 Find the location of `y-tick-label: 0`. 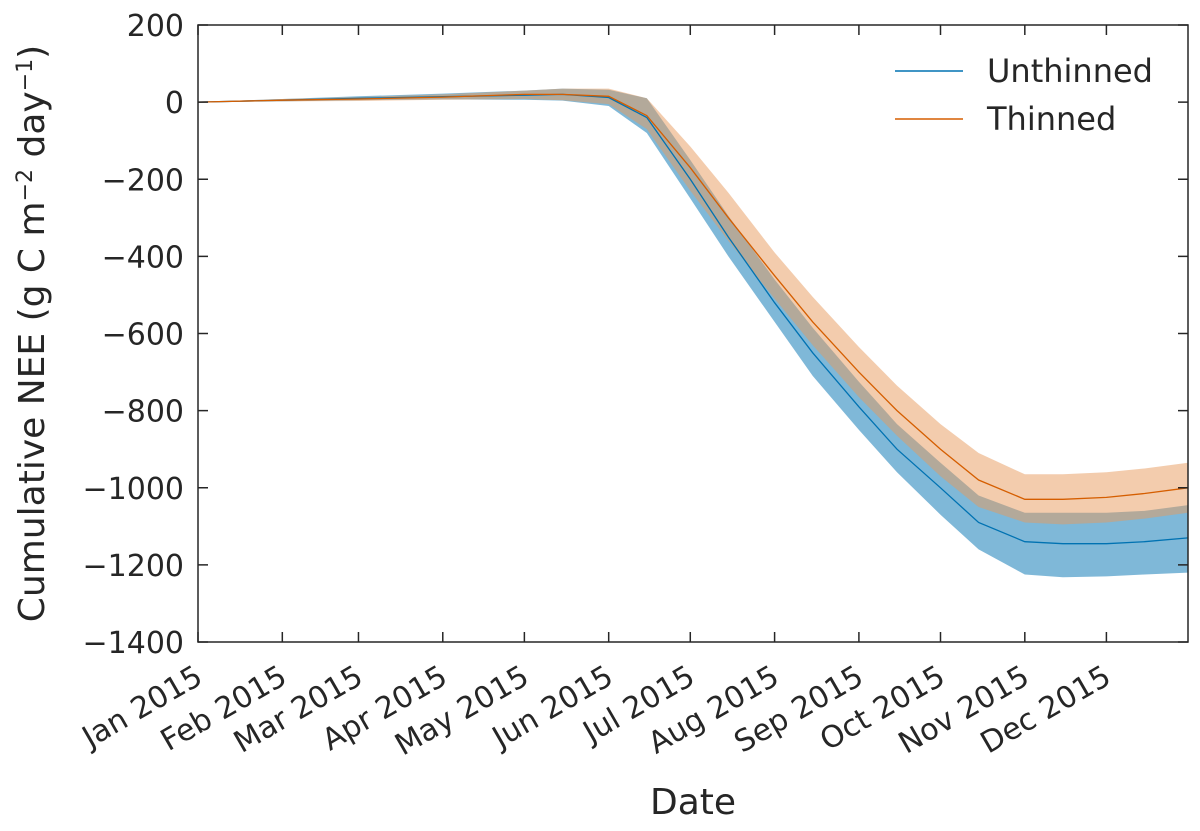

y-tick-label: 0 is located at coordinates (174, 103).